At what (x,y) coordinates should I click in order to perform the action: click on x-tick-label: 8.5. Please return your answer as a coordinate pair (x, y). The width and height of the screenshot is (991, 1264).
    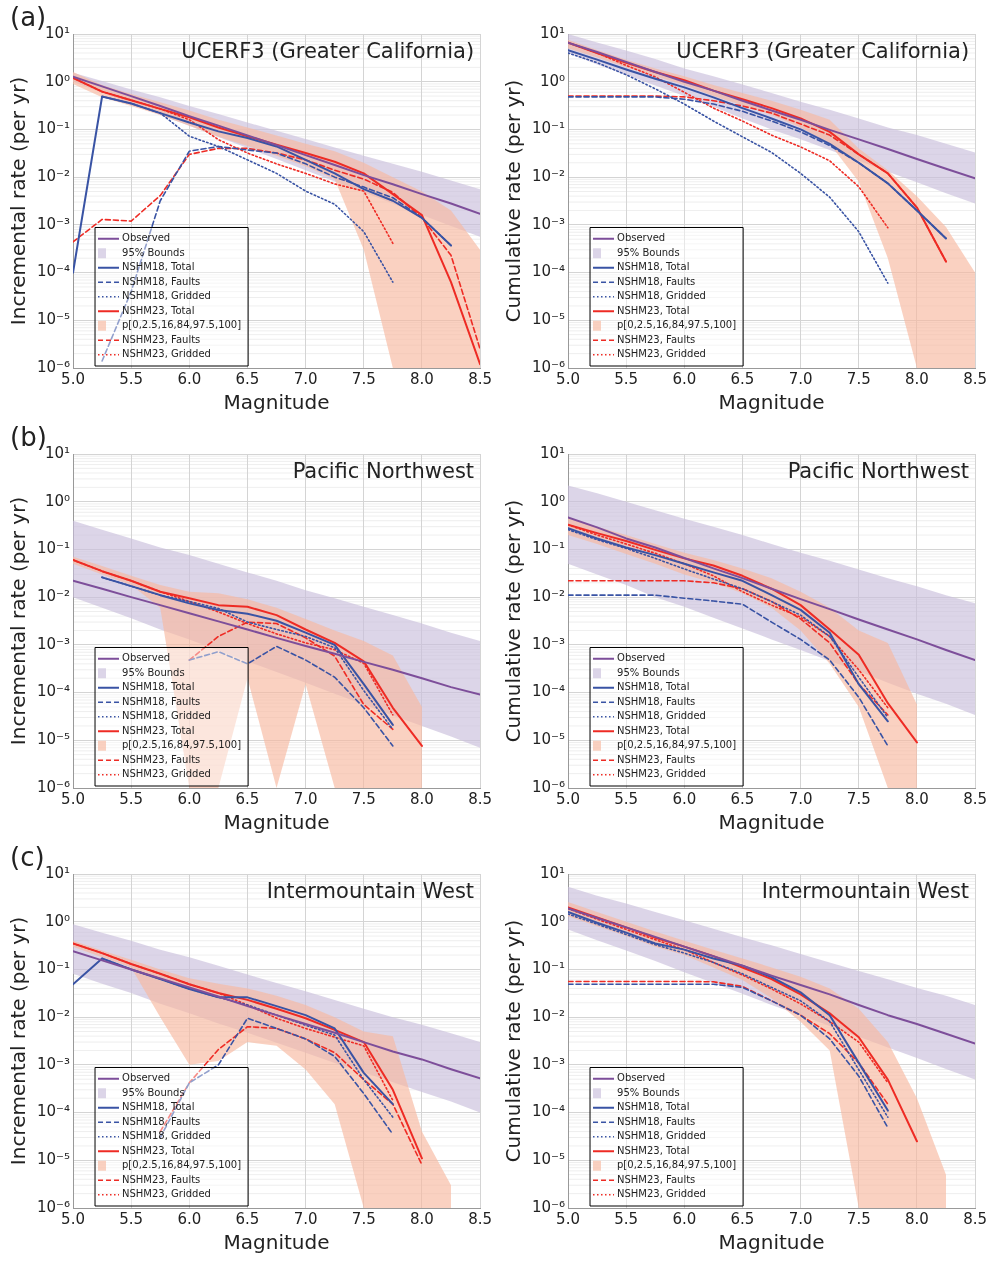
    Looking at the image, I should click on (975, 378).